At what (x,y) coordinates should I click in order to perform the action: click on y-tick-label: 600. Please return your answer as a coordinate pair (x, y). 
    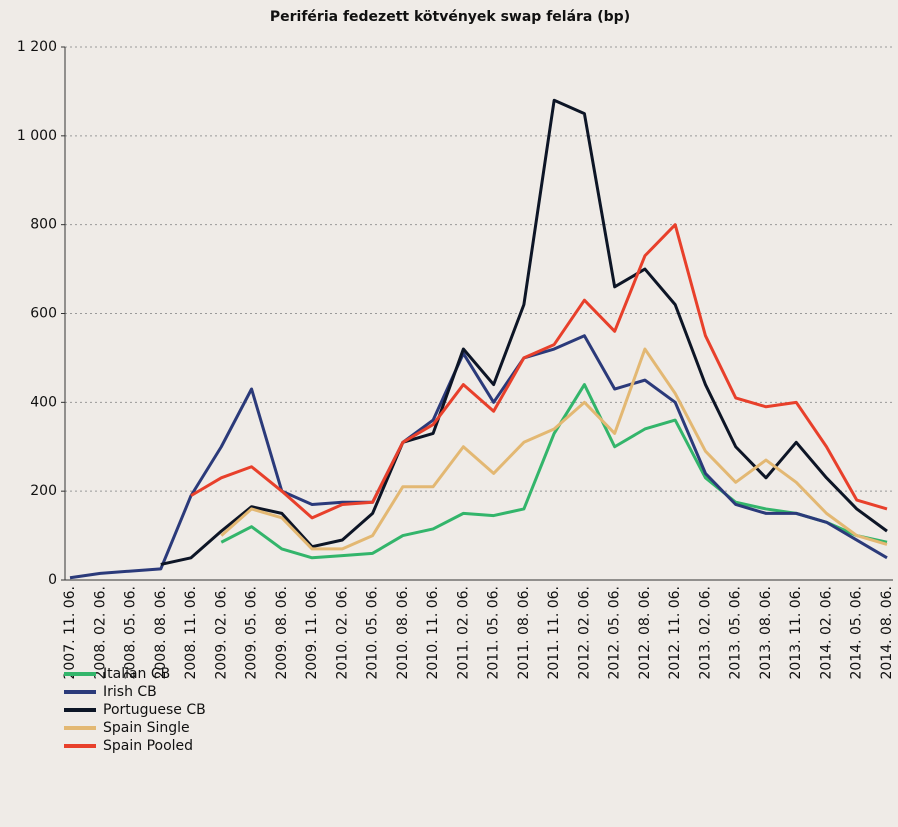
    Looking at the image, I should click on (43, 314).